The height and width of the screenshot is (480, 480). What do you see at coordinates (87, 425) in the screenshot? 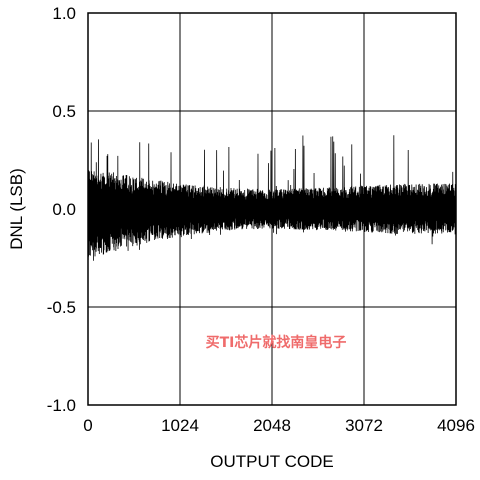
I see `x-tick-label: 0` at bounding box center [87, 425].